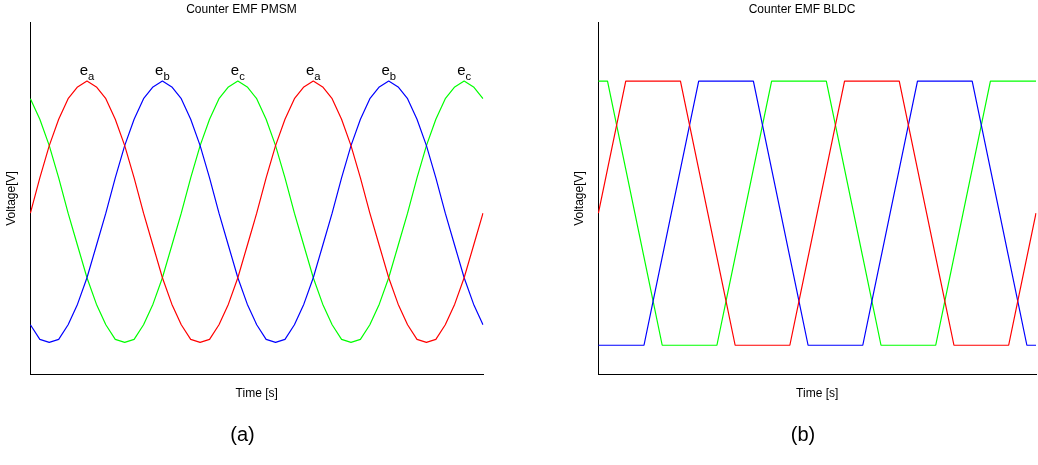  What do you see at coordinates (242, 434) in the screenshot?
I see `text: (a)` at bounding box center [242, 434].